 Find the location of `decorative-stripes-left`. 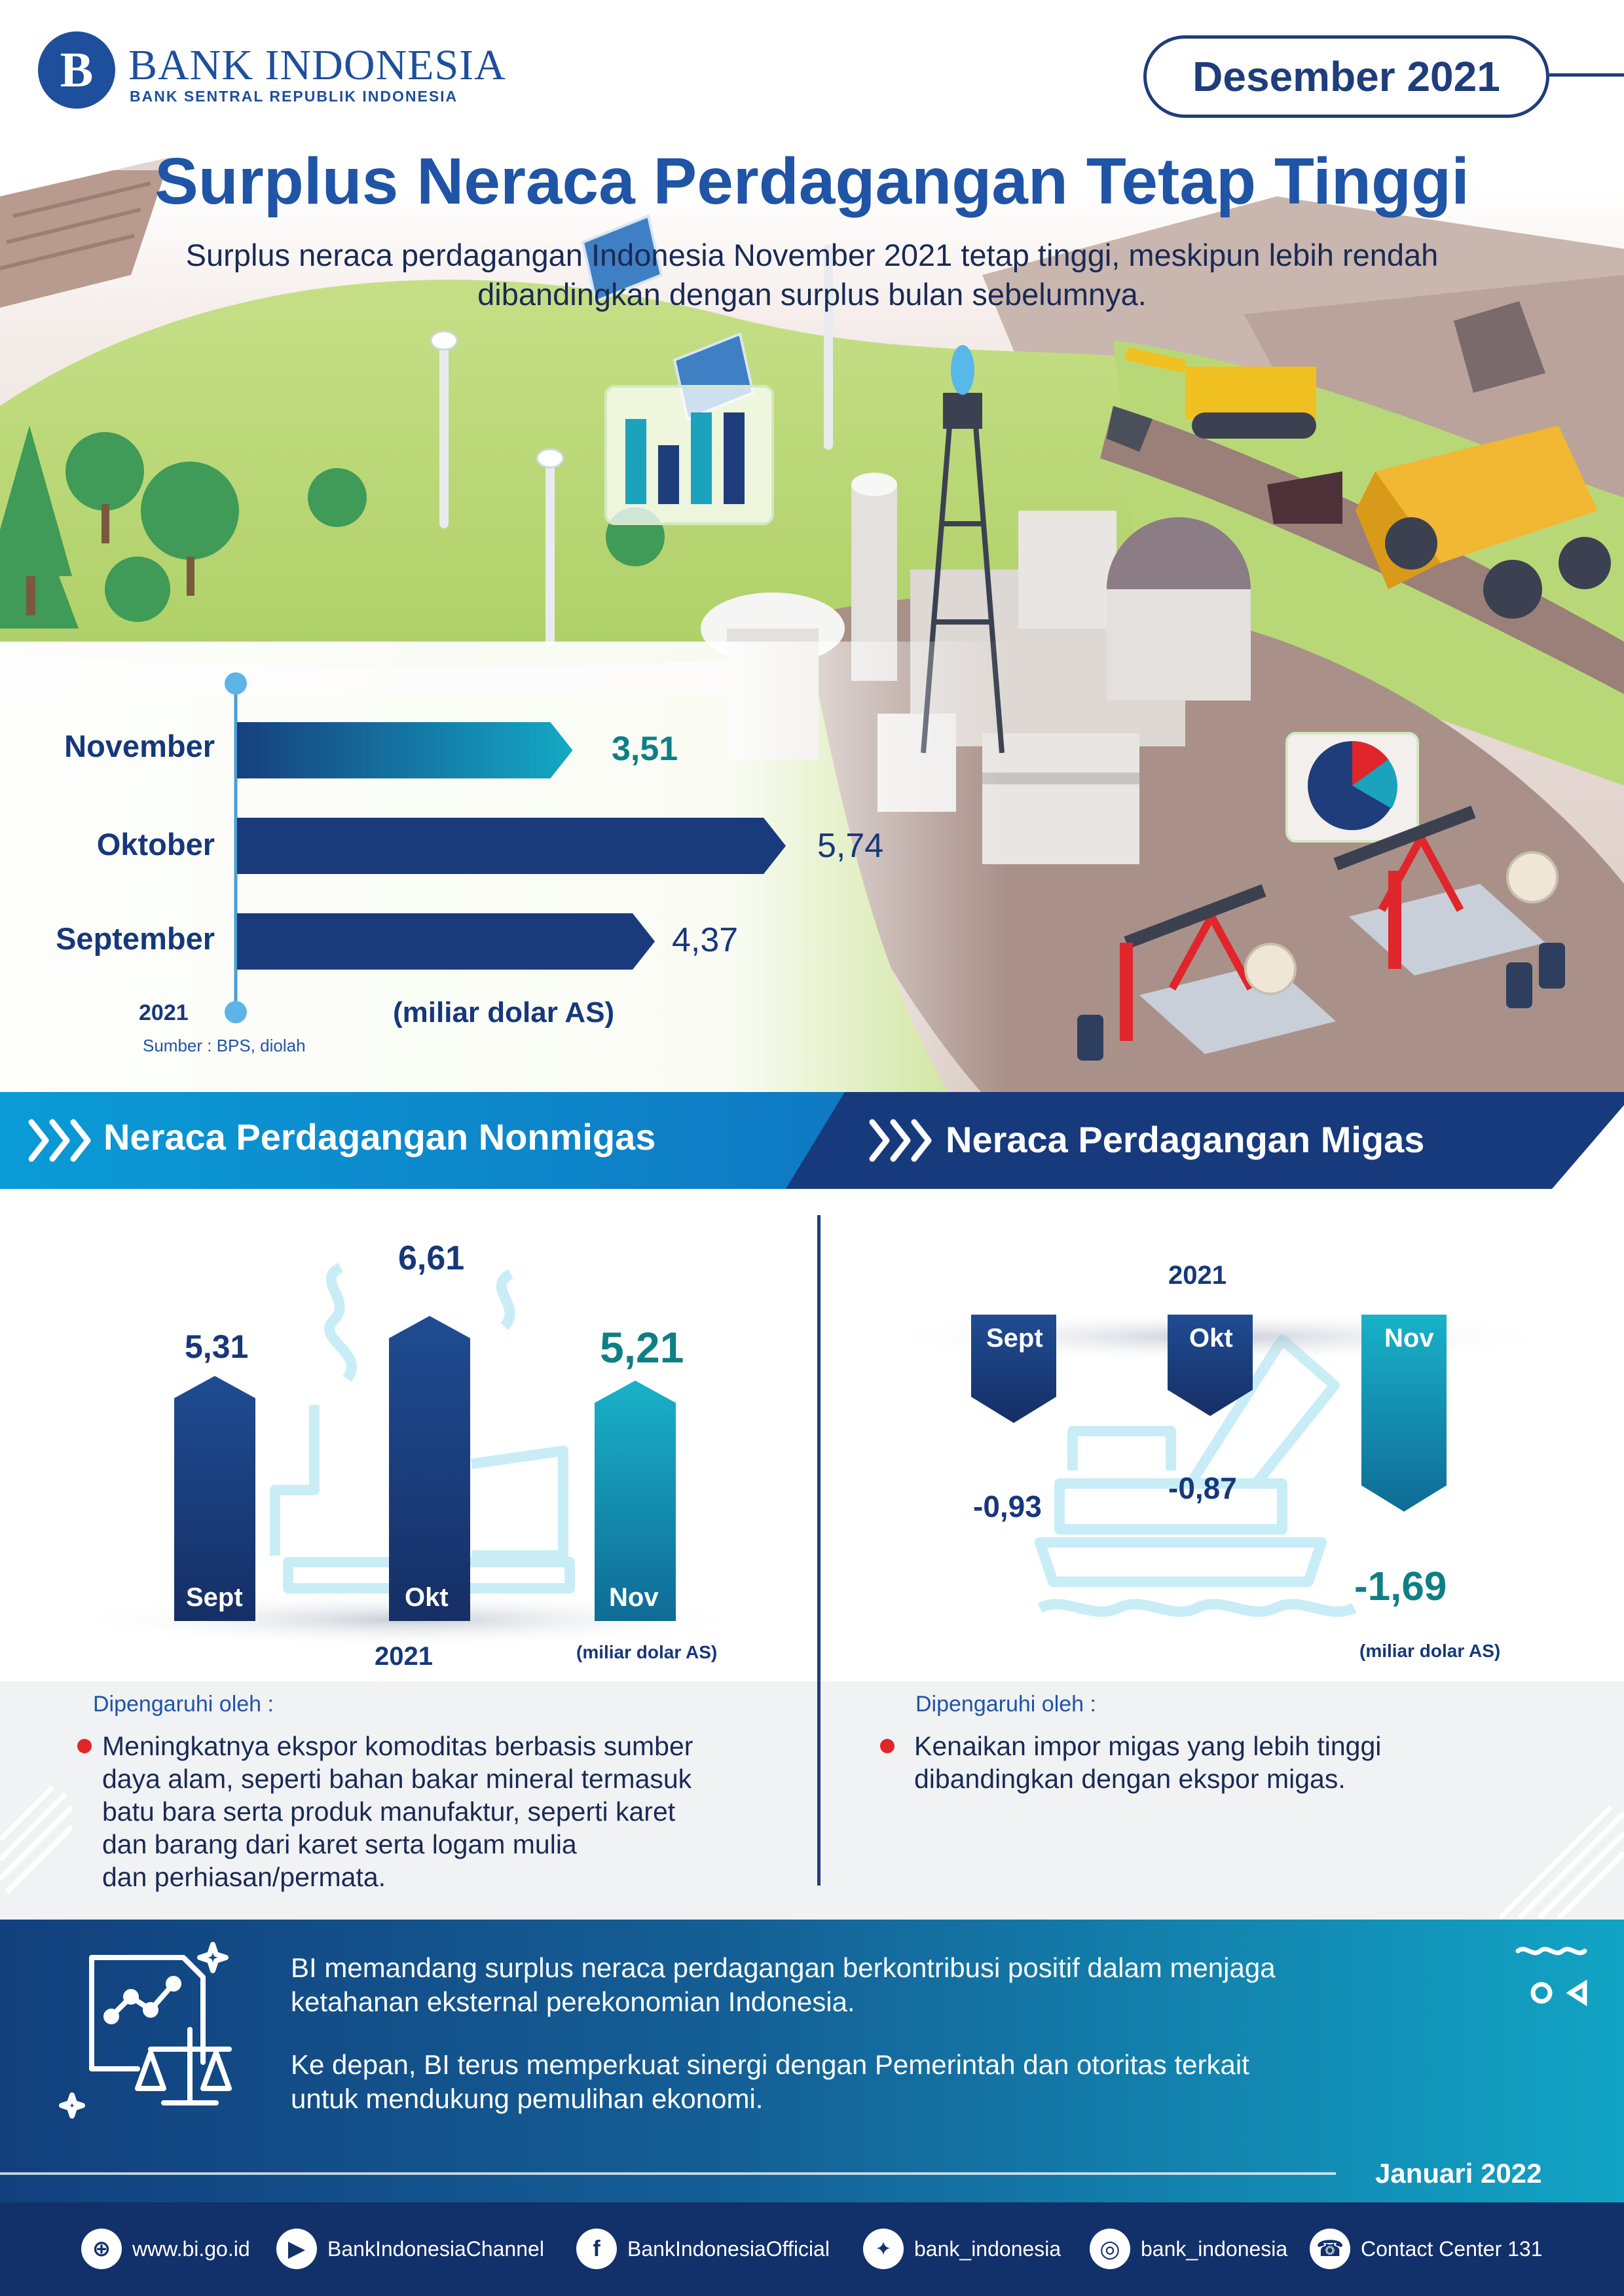

decorative-stripes-left is located at coordinates (36, 1839).